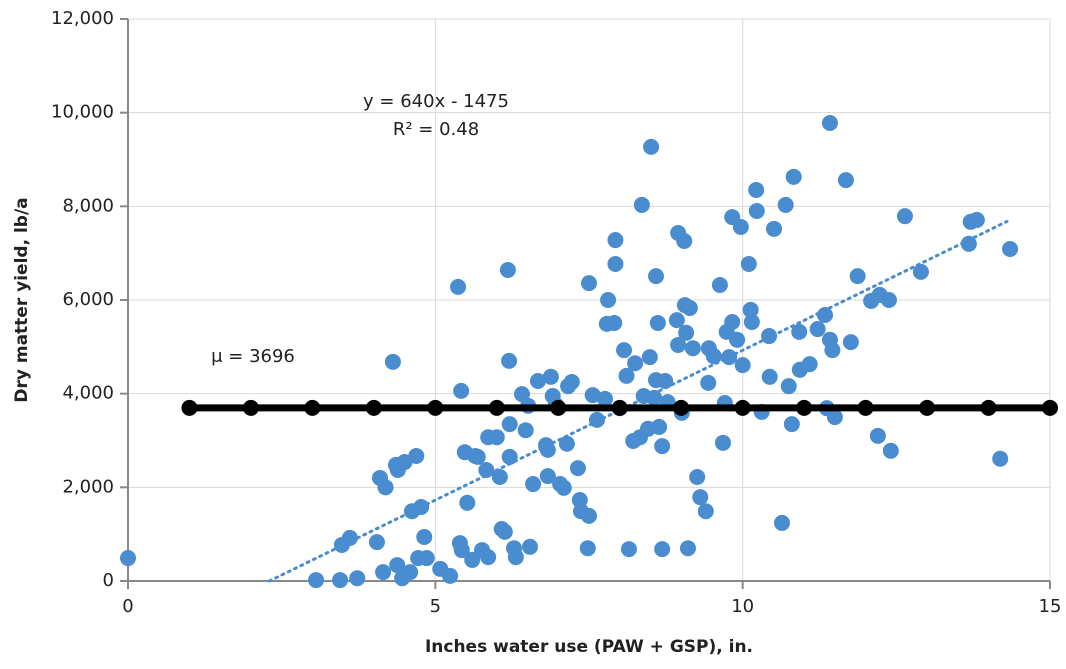 This screenshot has width=1066, height=669. I want to click on y-tick-label: 4,000, so click(88, 393).